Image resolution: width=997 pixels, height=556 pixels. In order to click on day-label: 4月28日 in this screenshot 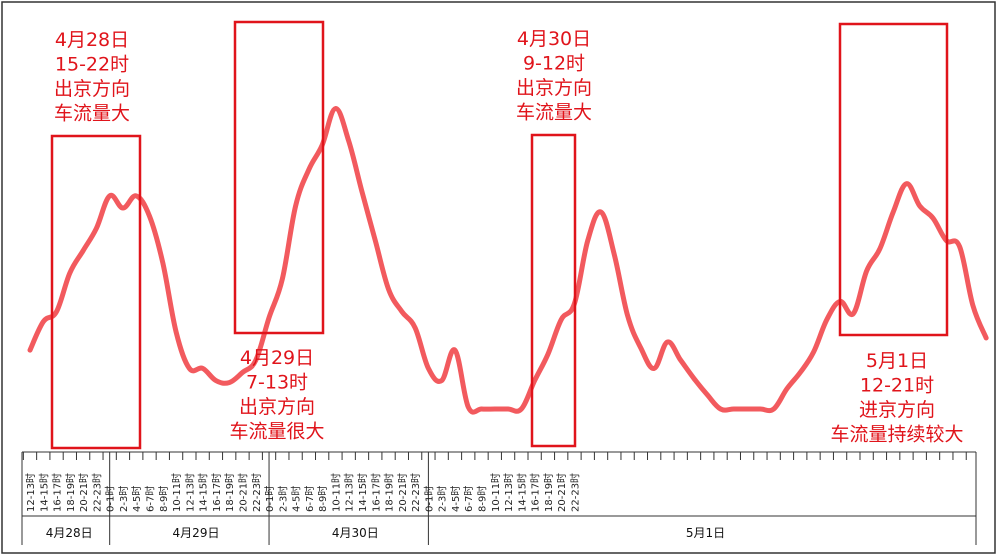, I will do `click(69, 533)`.